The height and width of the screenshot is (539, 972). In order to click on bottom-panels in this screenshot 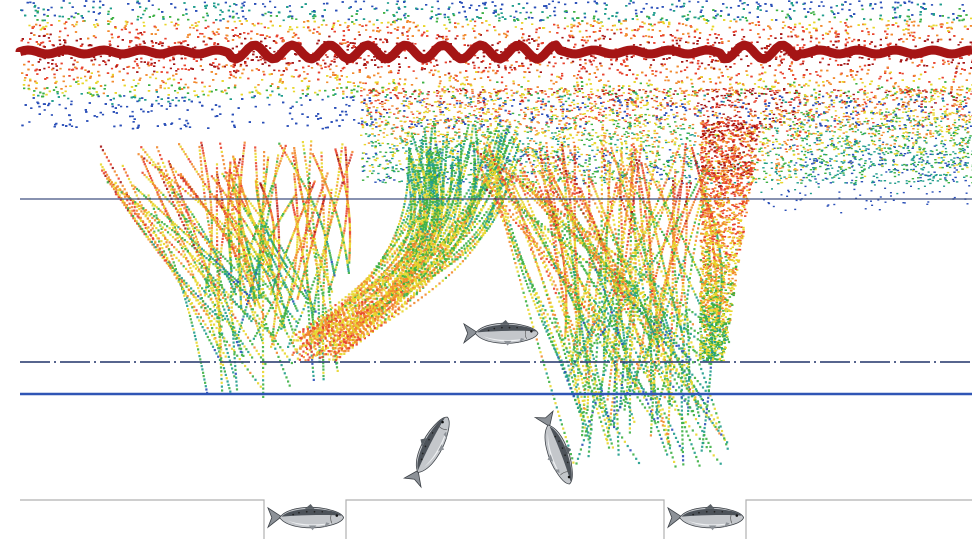, I will do `click(496, 519)`.